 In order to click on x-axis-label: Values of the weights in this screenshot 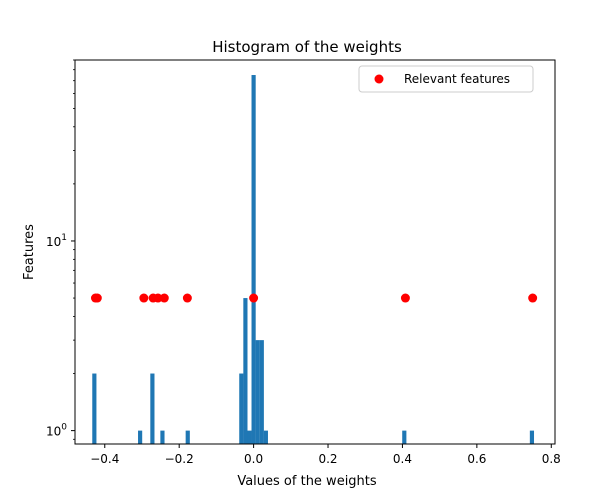, I will do `click(307, 481)`.